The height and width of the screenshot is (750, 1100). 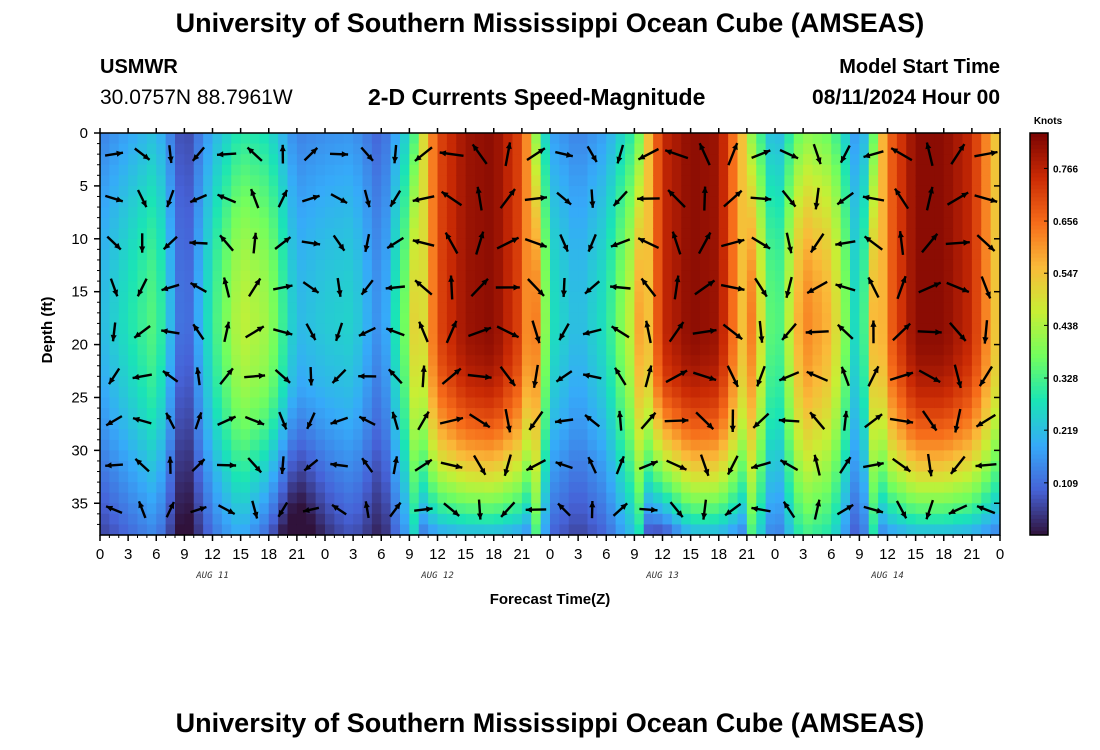 What do you see at coordinates (1039, 332) in the screenshot?
I see `colorbar-swatch` at bounding box center [1039, 332].